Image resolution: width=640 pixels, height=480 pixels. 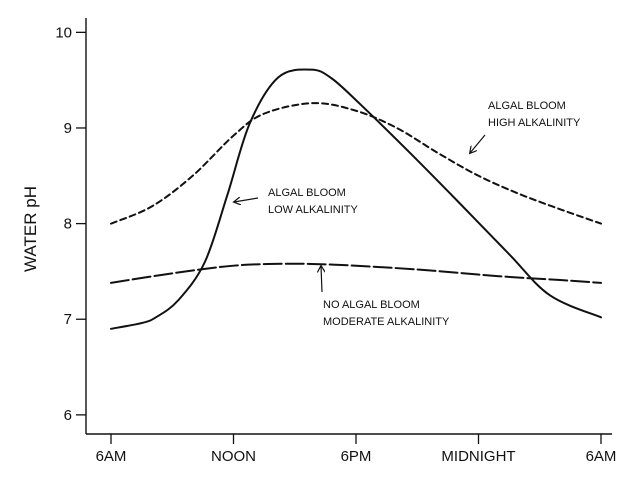 What do you see at coordinates (478, 143) in the screenshot?
I see `high-alkalinity-label-arrow` at bounding box center [478, 143].